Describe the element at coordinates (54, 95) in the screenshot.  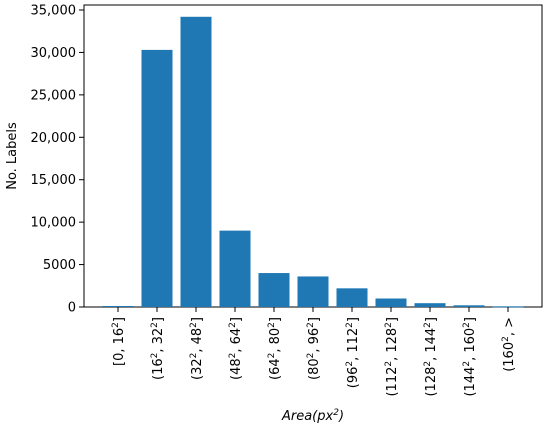
I see `y-tick-label: 25,000` at that location.